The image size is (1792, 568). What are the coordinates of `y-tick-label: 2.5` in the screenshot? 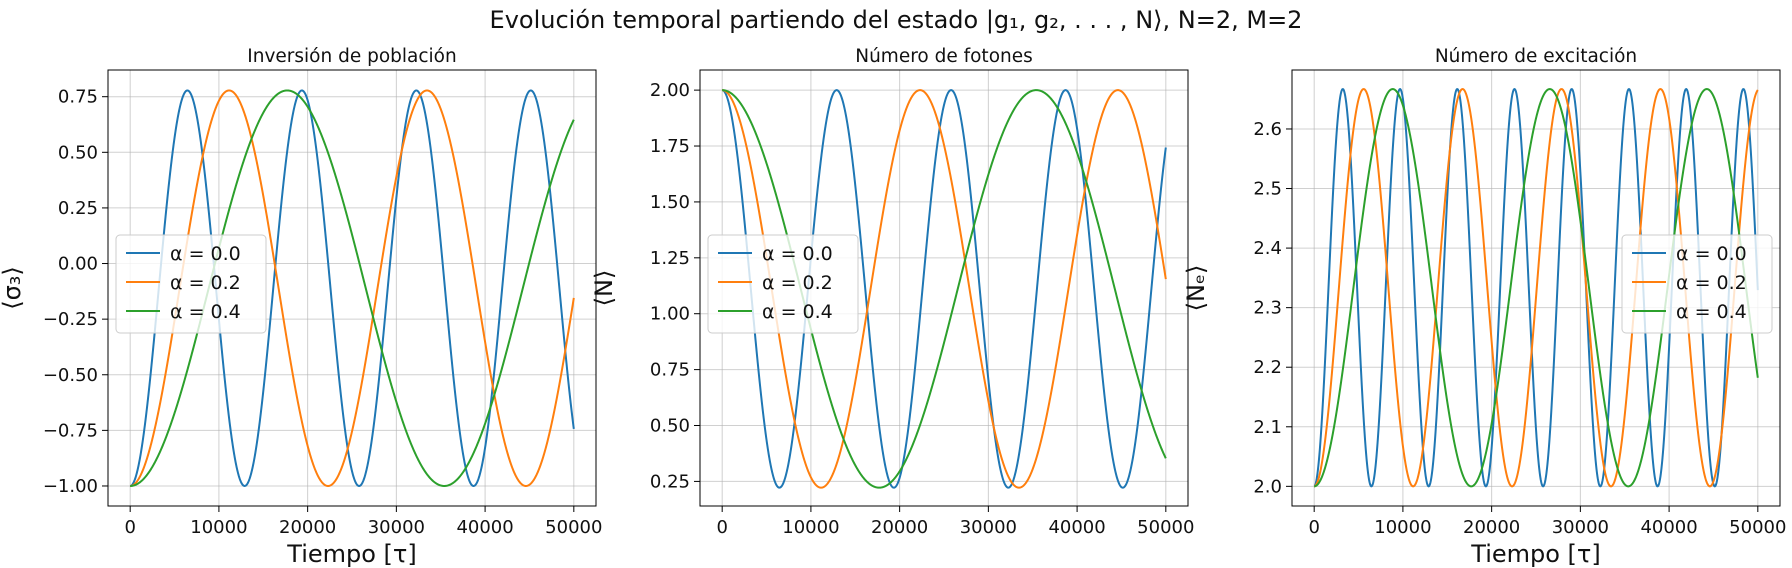 It's located at (1267, 189).